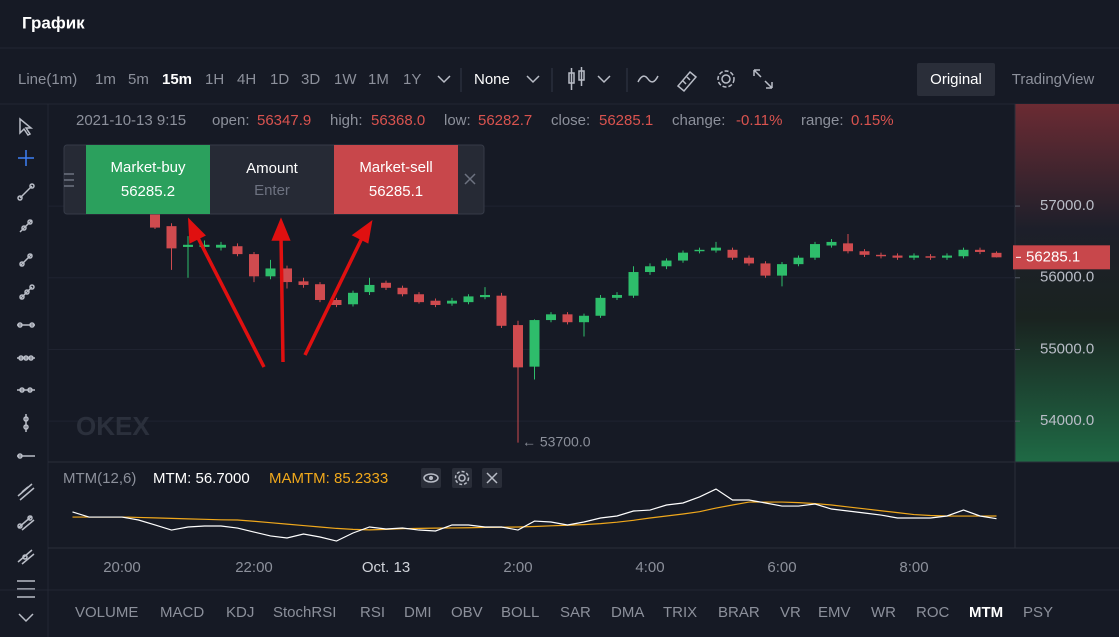  What do you see at coordinates (279, 79) in the screenshot?
I see `interval-tab: 1D` at bounding box center [279, 79].